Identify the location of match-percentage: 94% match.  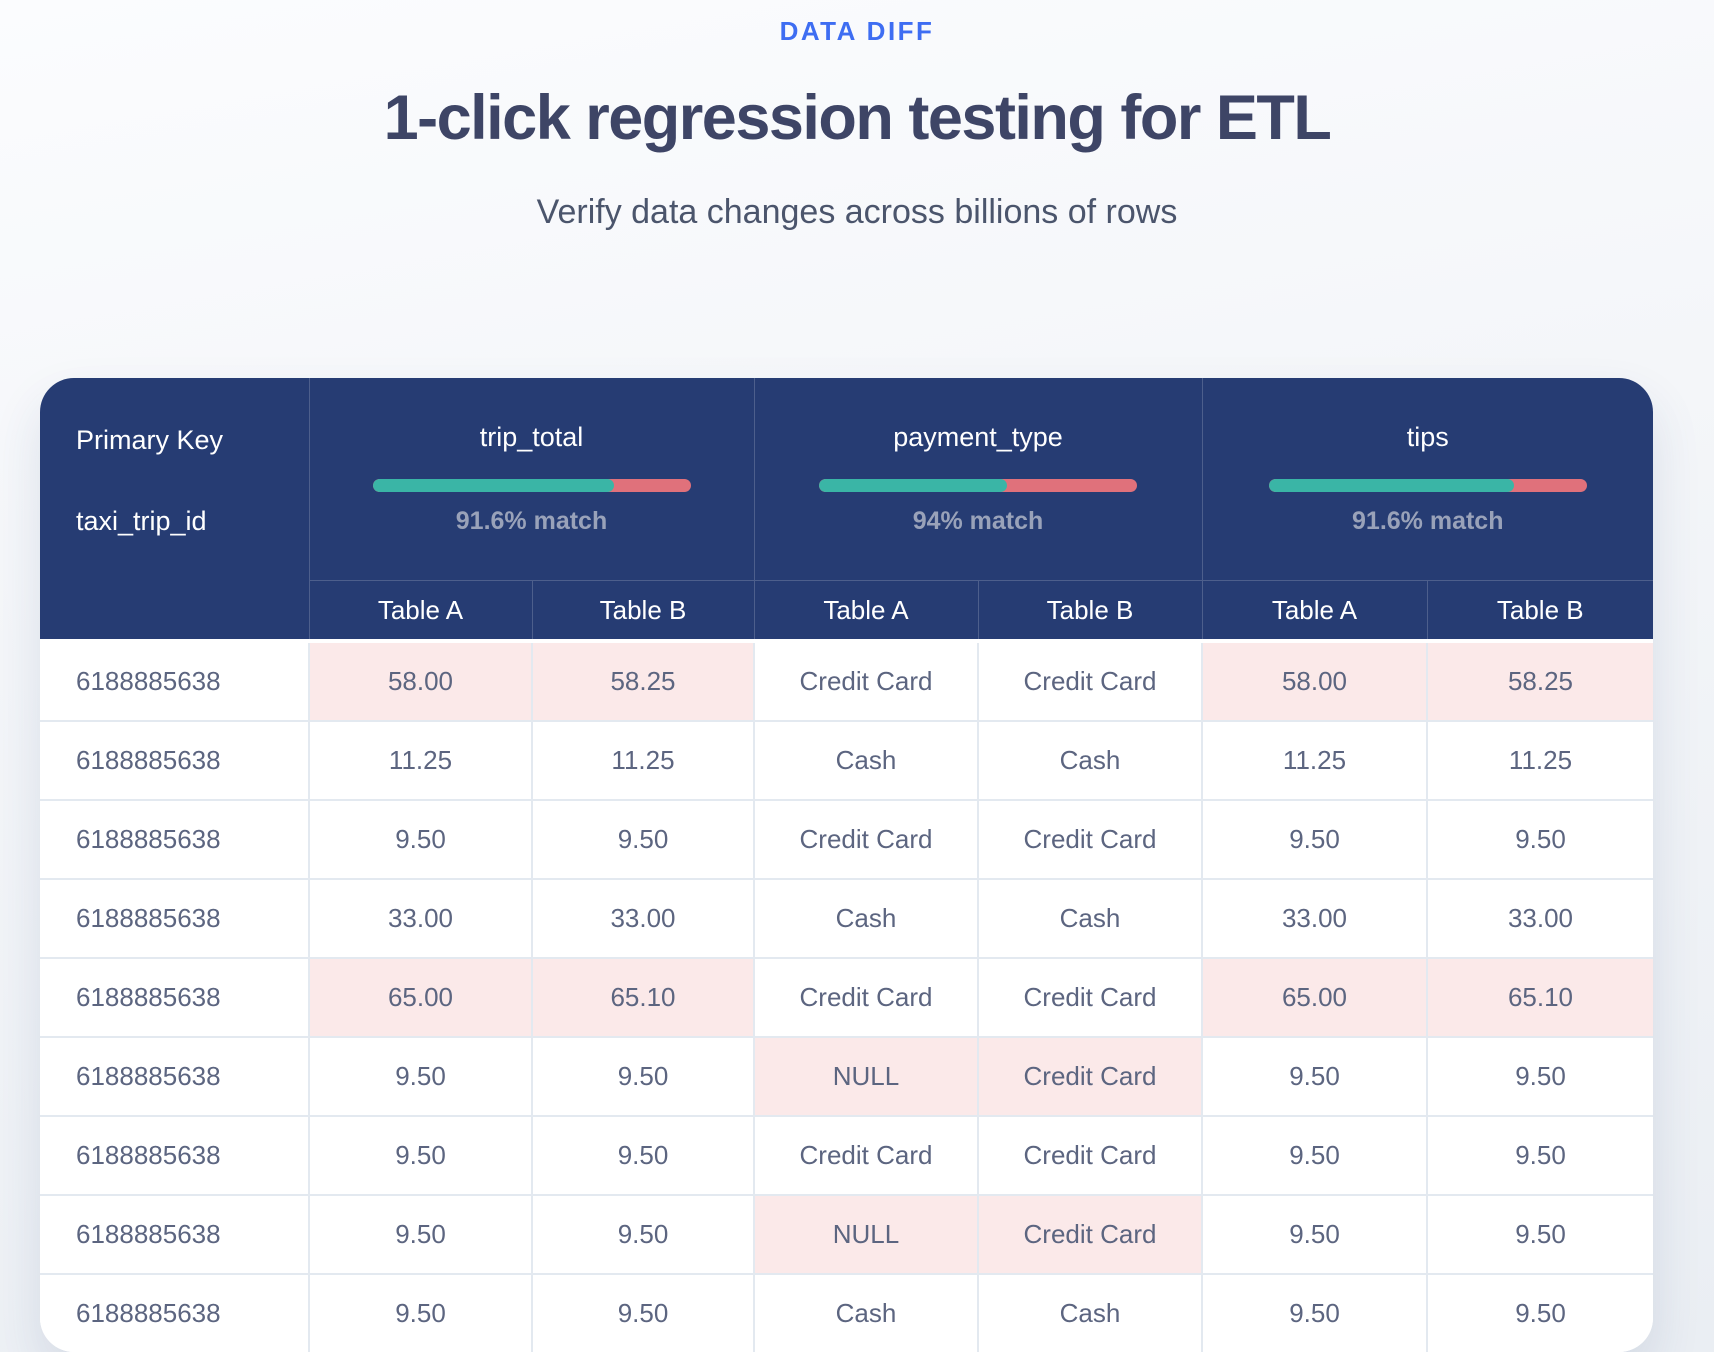
(978, 521).